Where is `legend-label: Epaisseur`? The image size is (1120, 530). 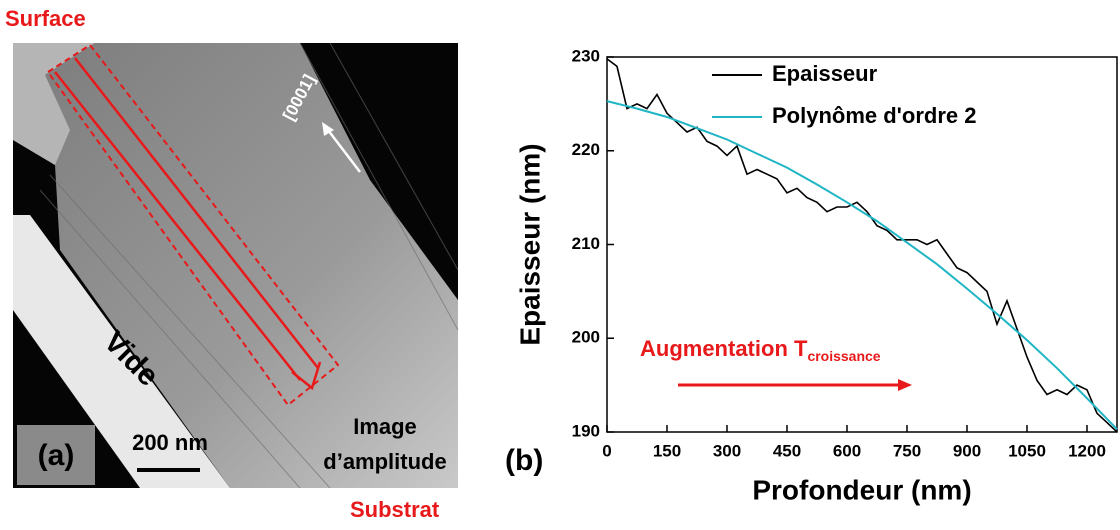
legend-label: Epaisseur is located at coordinates (825, 73).